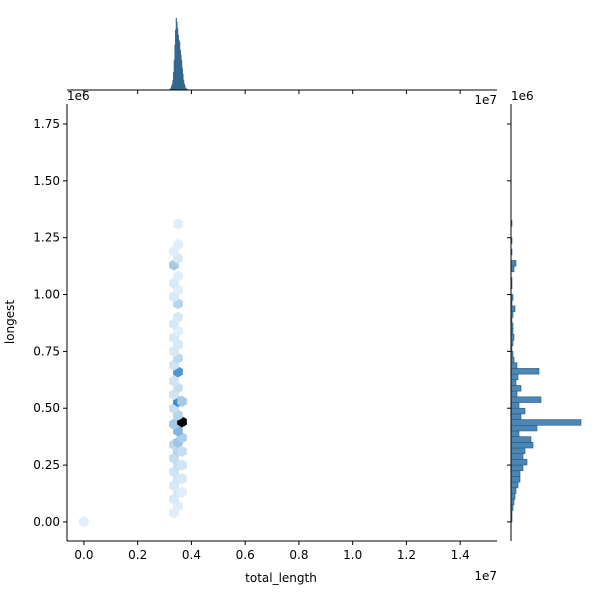 The width and height of the screenshot is (600, 604). I want to click on x-tick-label: 0.8, so click(298, 555).